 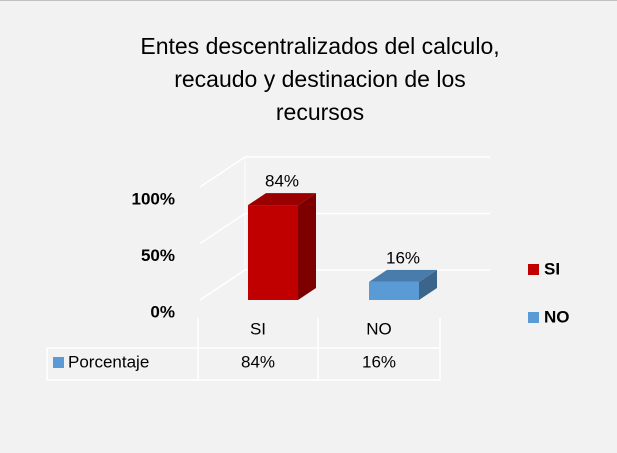 What do you see at coordinates (379, 328) in the screenshot?
I see `x-tick-label: NO` at bounding box center [379, 328].